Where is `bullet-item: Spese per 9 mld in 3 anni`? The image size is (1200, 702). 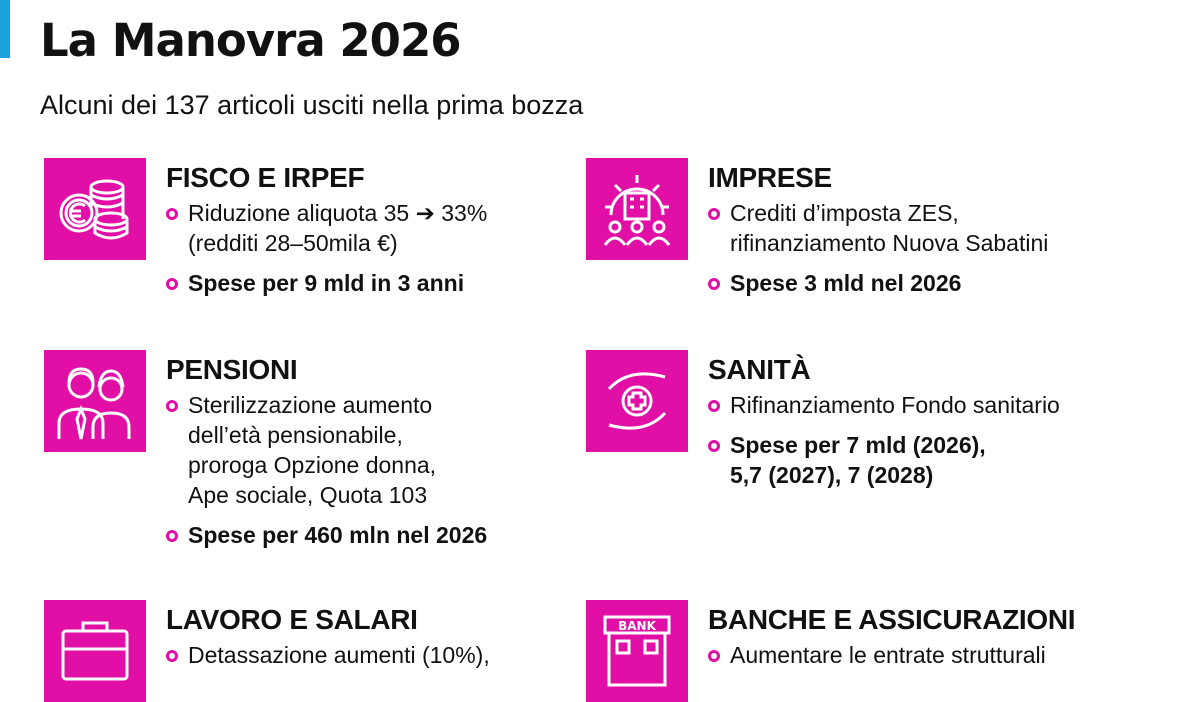
bullet-item: Spese per 9 mld in 3 anni is located at coordinates (356, 283).